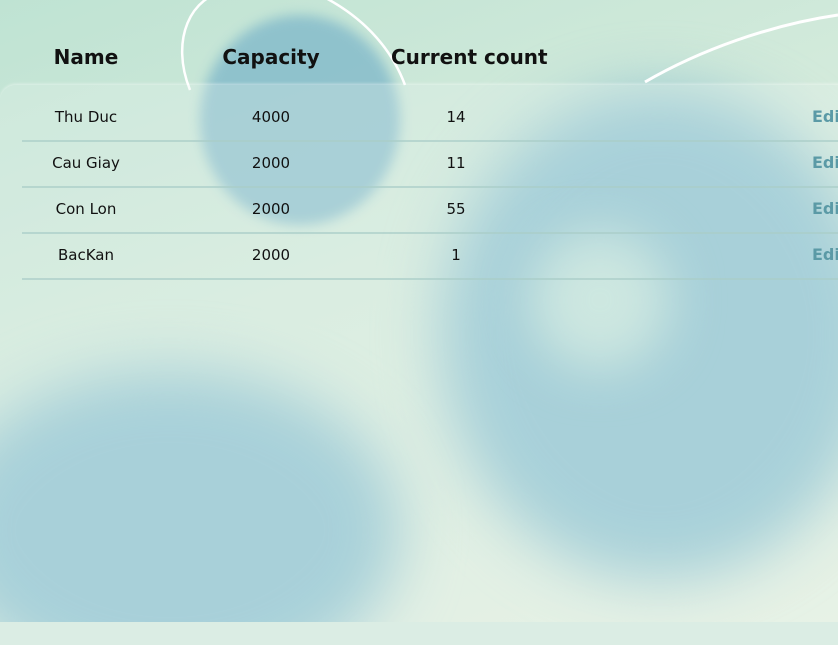 The width and height of the screenshot is (838, 645). I want to click on table-cell: Cau Giay, so click(86, 163).